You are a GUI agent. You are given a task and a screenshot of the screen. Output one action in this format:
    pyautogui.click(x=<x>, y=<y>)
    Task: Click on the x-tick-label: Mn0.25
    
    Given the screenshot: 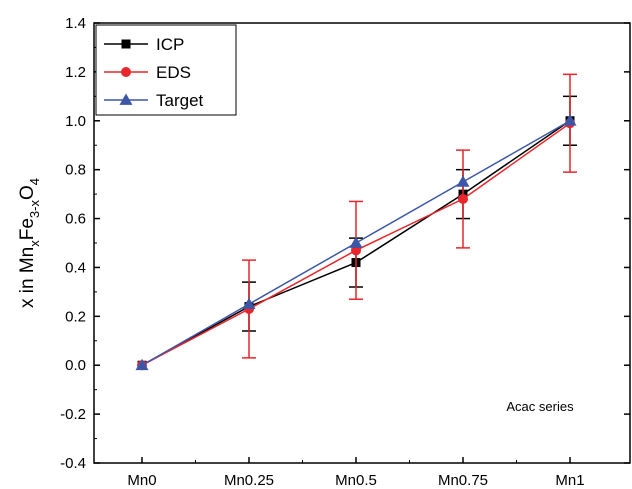 What is the action you would take?
    pyautogui.click(x=249, y=480)
    